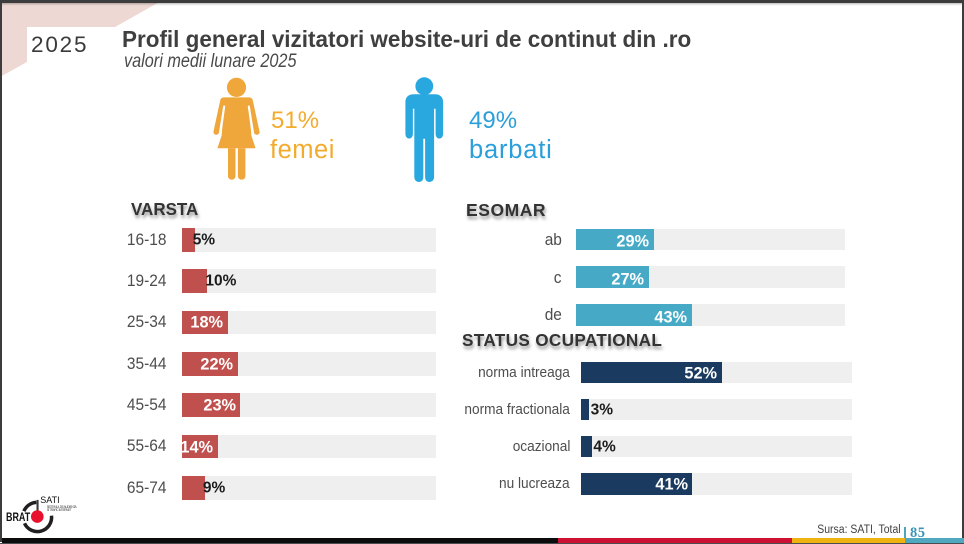 This screenshot has height=544, width=964. What do you see at coordinates (18, 518) in the screenshot?
I see `svg-text: BRAT` at bounding box center [18, 518].